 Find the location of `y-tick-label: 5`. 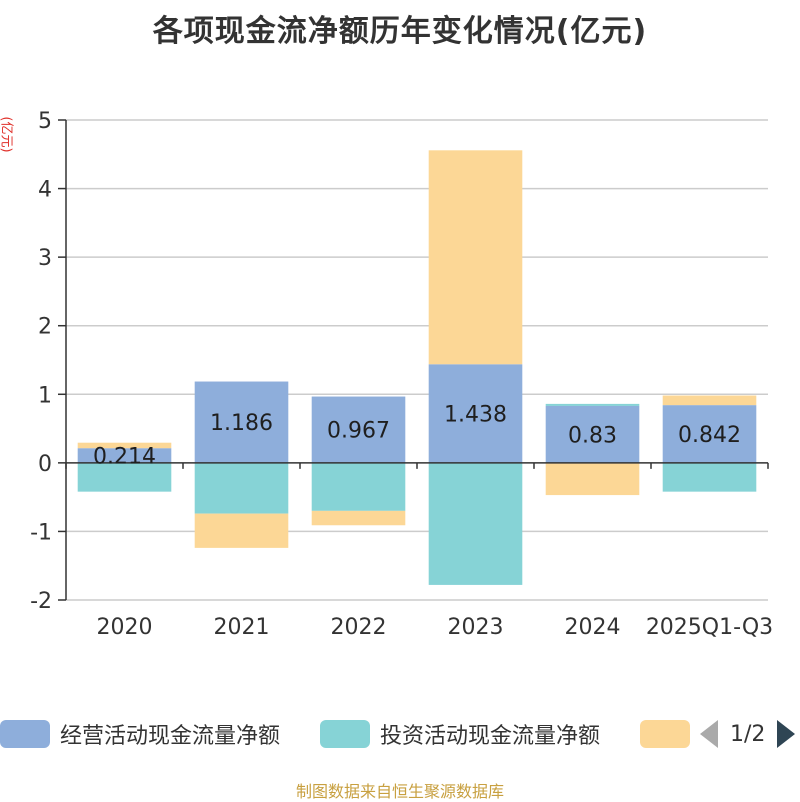

y-tick-label: 5 is located at coordinates (45, 121).